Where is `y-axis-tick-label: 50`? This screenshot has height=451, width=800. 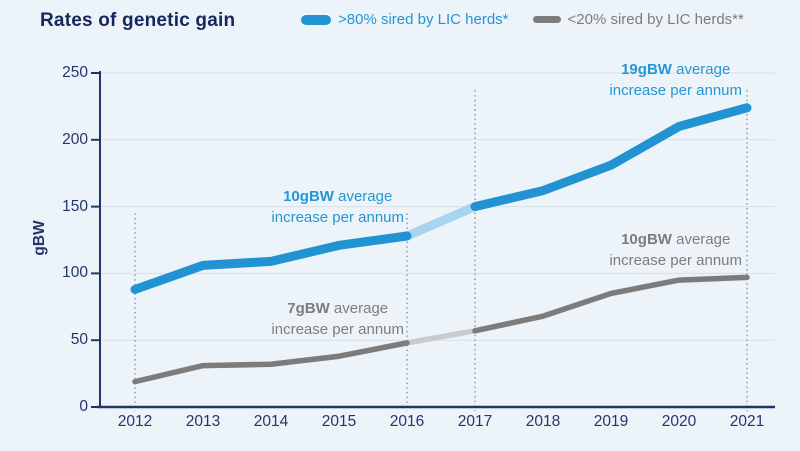 y-axis-tick-label: 50 is located at coordinates (79, 340).